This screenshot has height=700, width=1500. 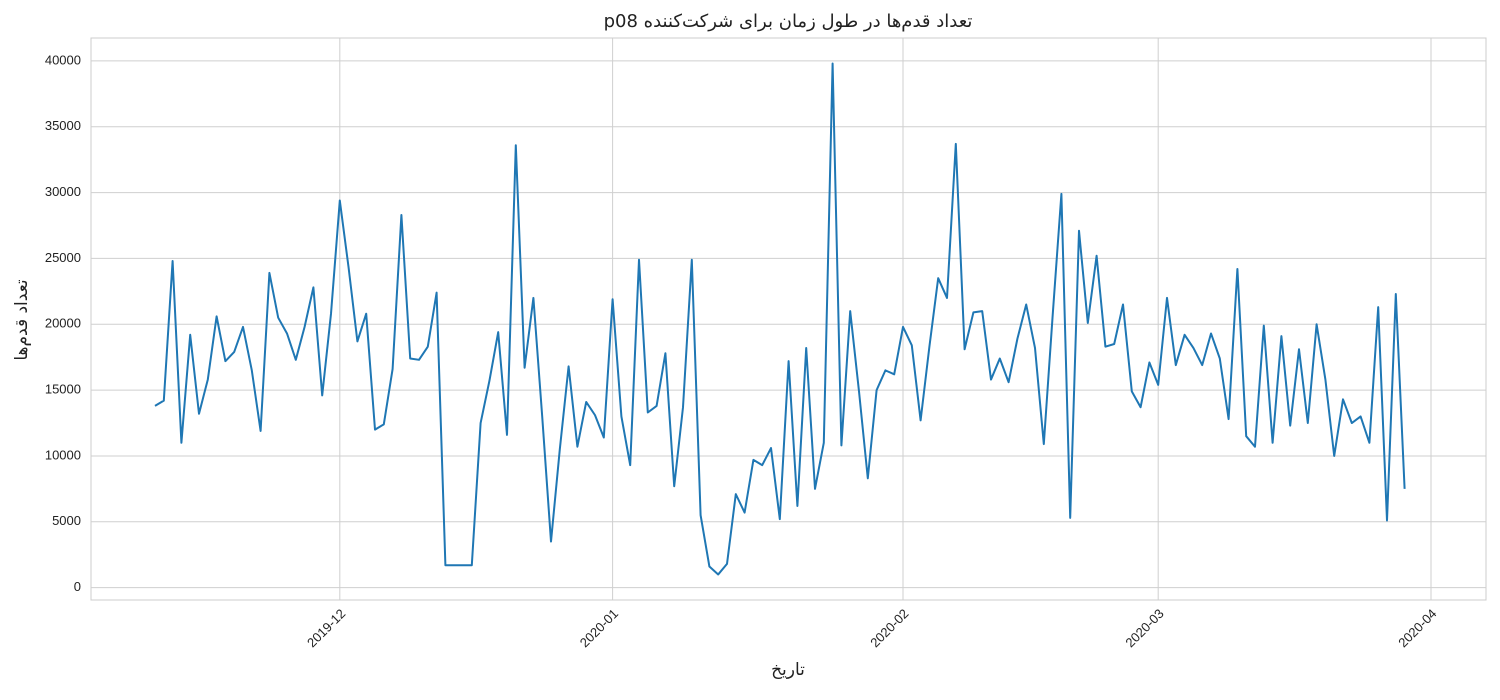 I want to click on x-tick-label: 2020-02, so click(x=889, y=628).